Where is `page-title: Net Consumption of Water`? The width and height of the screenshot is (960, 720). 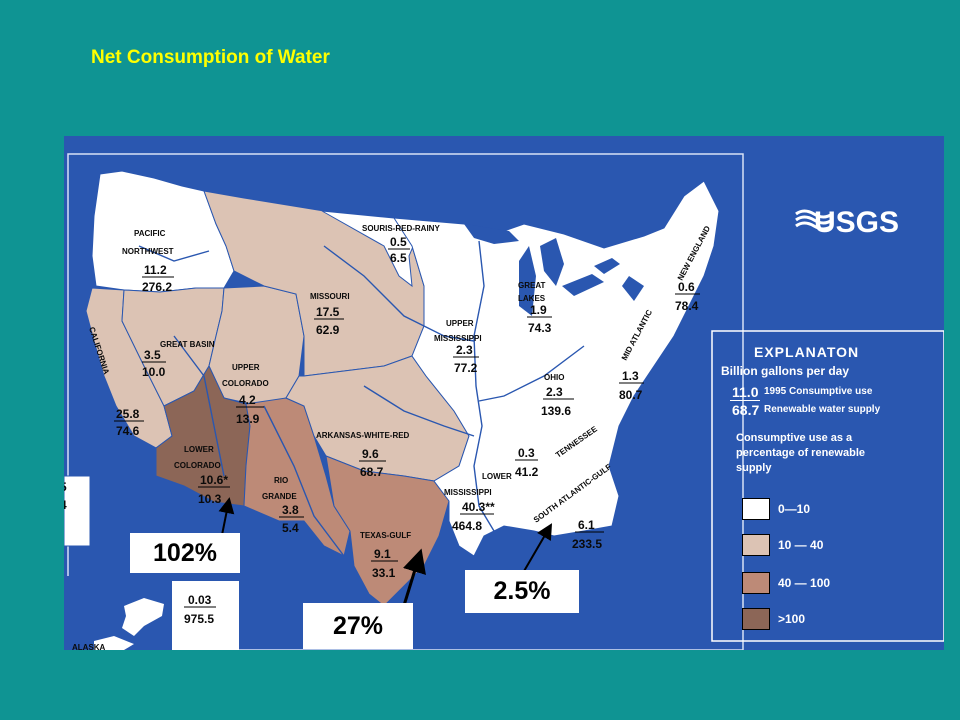 page-title: Net Consumption of Water is located at coordinates (210, 57).